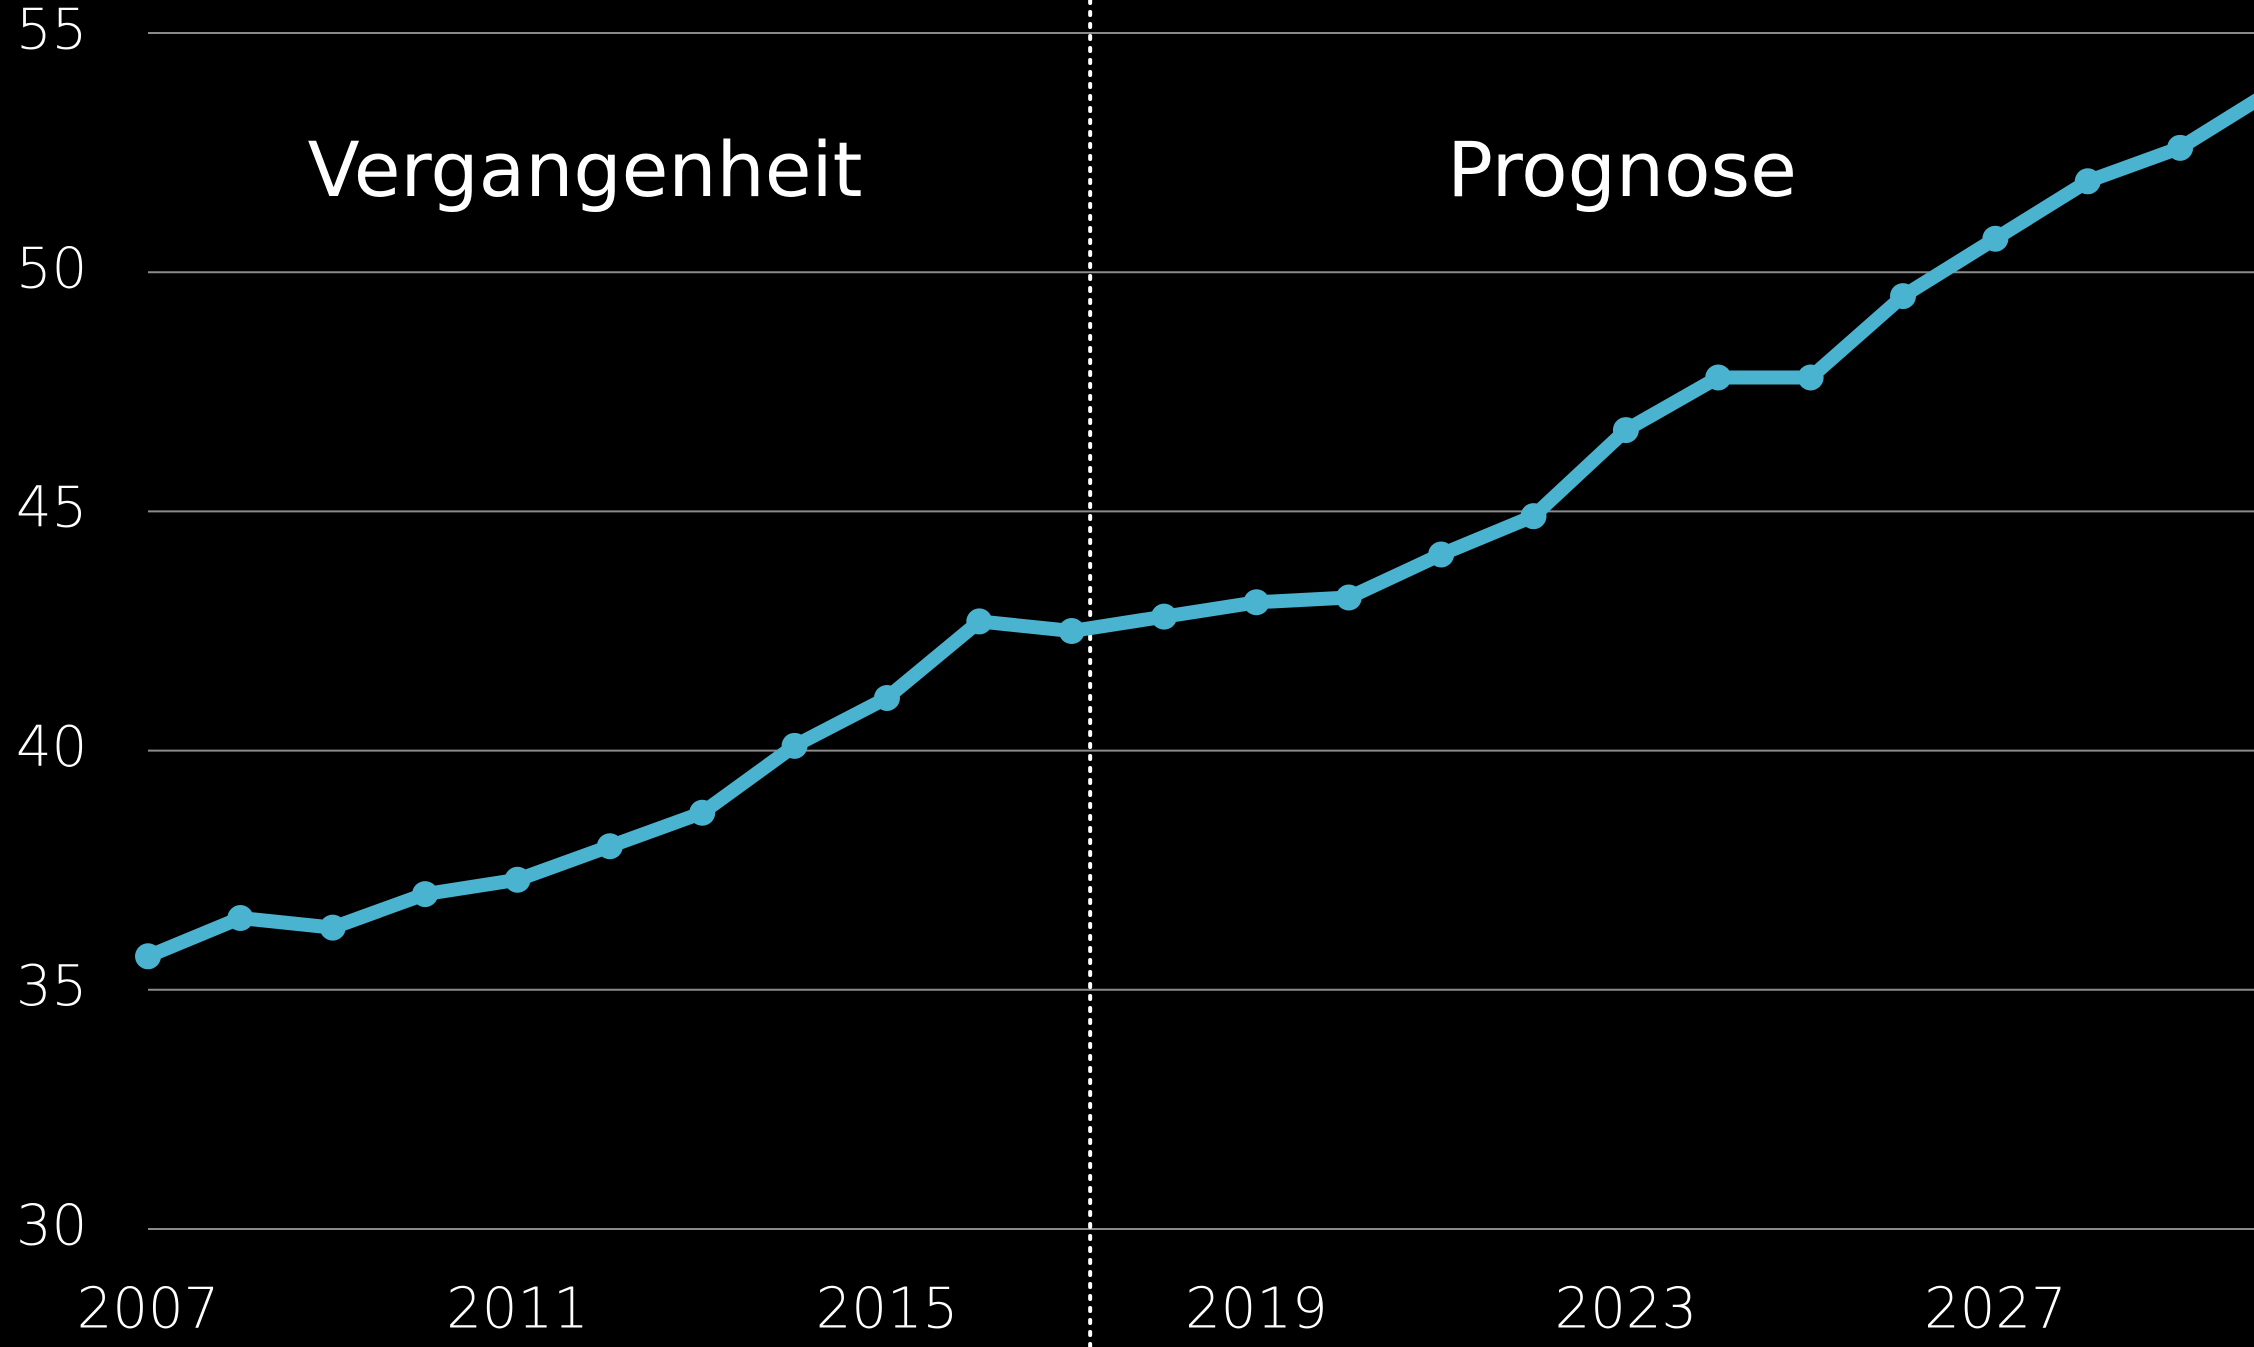  I want to click on annotation: Vergangenheit, so click(585, 169).